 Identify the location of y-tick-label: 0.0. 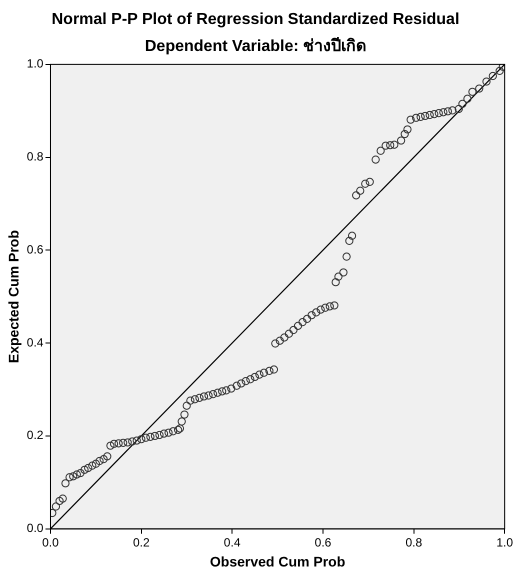
(35, 528).